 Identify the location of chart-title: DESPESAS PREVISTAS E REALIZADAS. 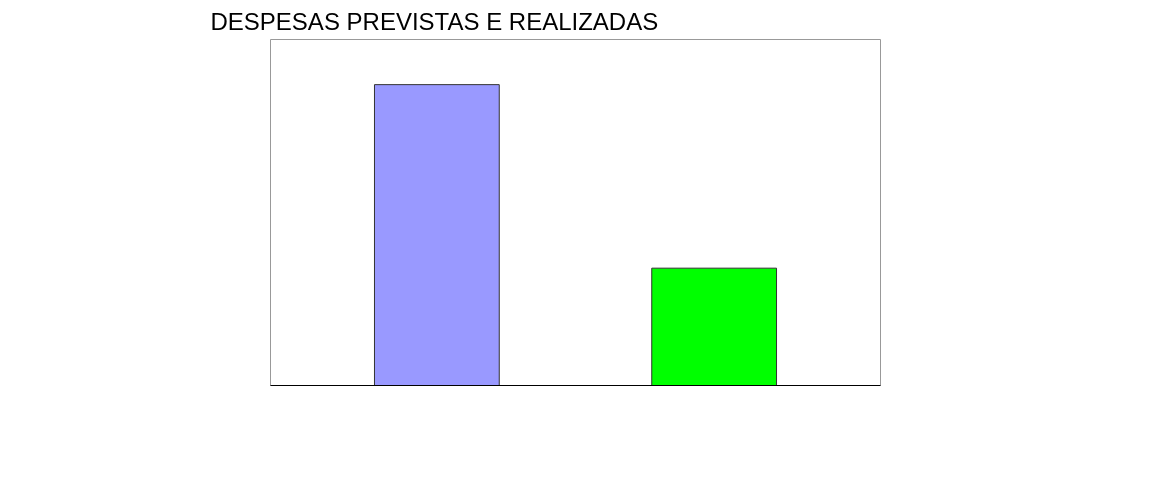
(434, 21).